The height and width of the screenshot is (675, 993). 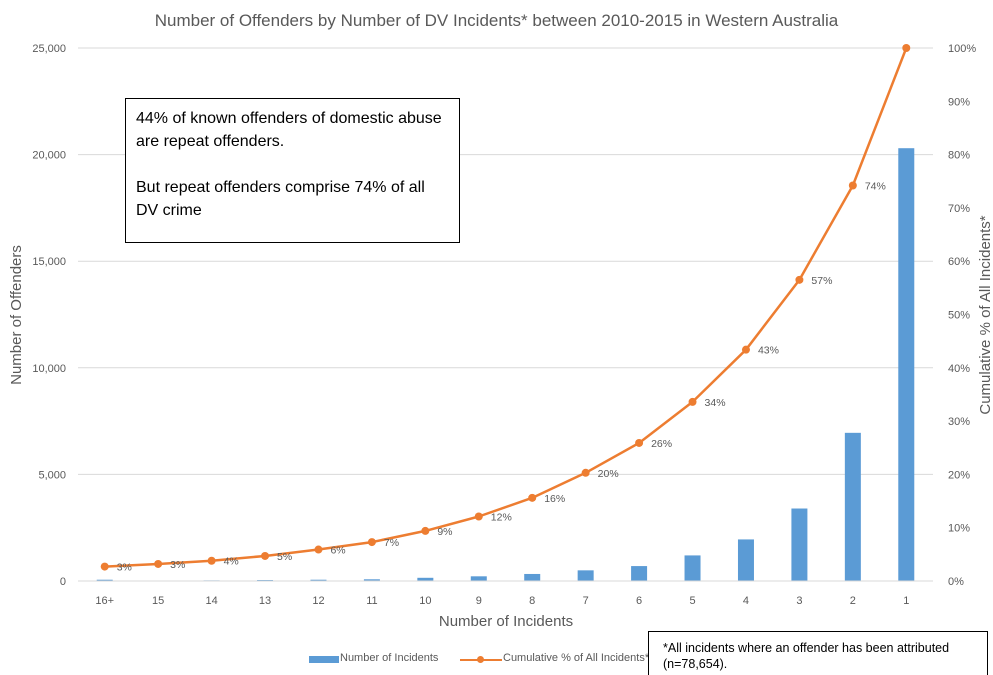 What do you see at coordinates (768, 351) in the screenshot?
I see `data-label: 43%` at bounding box center [768, 351].